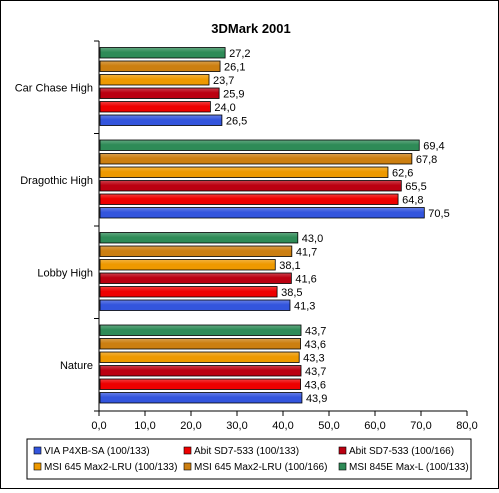  Describe the element at coordinates (409, 467) in the screenshot. I see `legend-label: MSI 845E Max-L (100/133)` at that location.